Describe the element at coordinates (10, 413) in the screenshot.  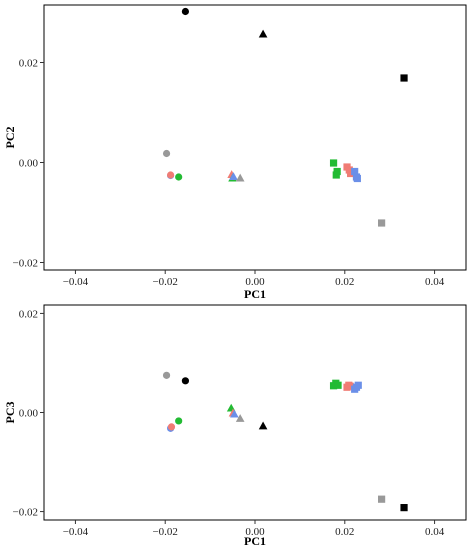
I see `y-axis-title: PC3` at that location.